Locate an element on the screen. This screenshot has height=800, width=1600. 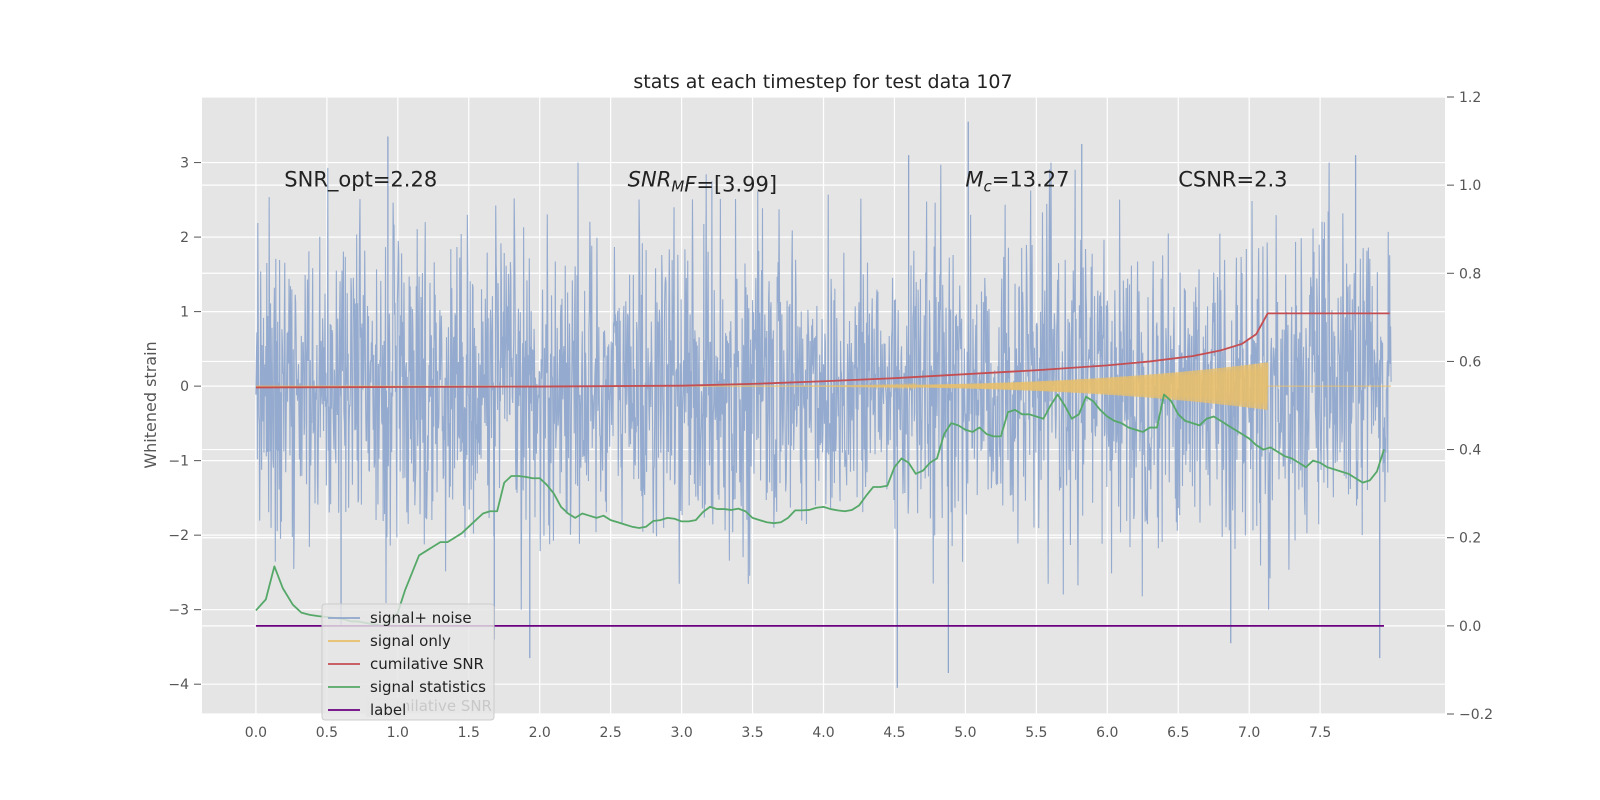
annotation-1: SNR_opt=2.28 is located at coordinates (360, 179).